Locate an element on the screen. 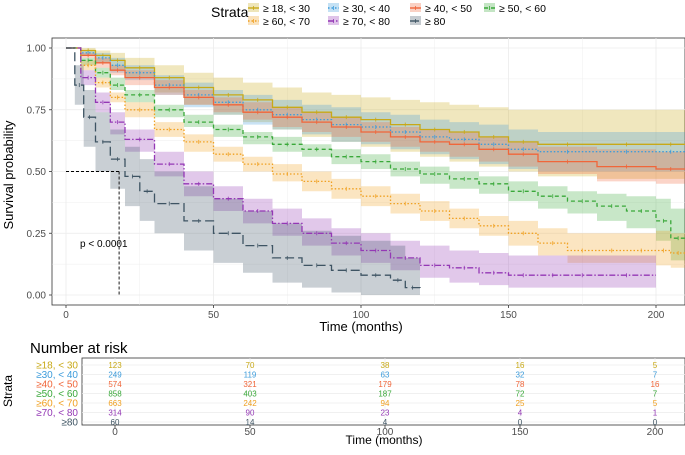  y-tick-label: 0.25 is located at coordinates (37, 234).